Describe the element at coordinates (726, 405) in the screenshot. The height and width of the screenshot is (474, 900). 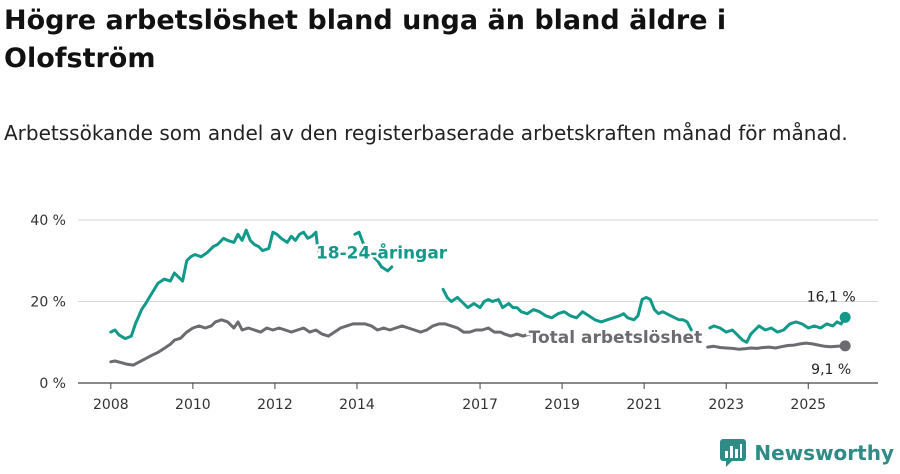
I see `x-tick-label: 2023` at that location.